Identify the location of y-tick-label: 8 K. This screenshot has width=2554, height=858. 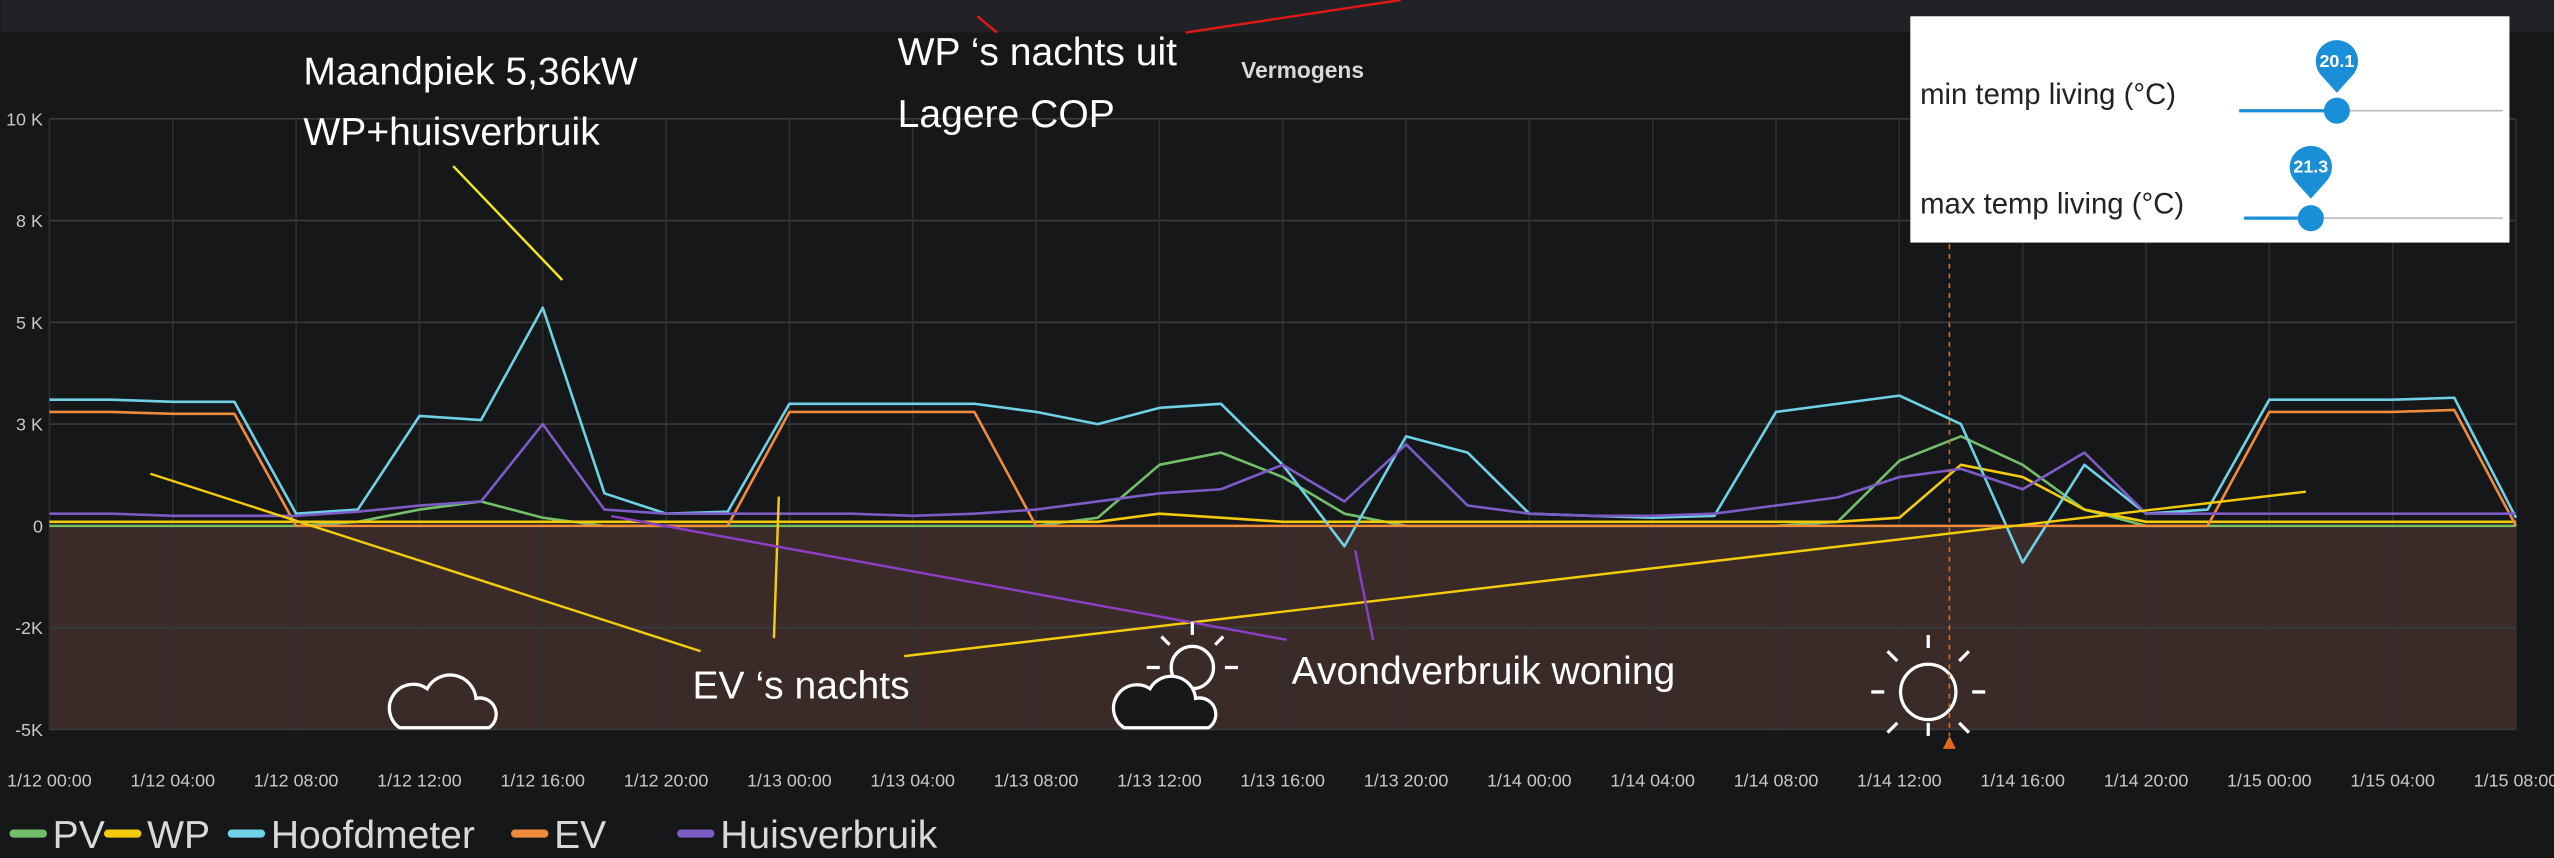
(29, 221).